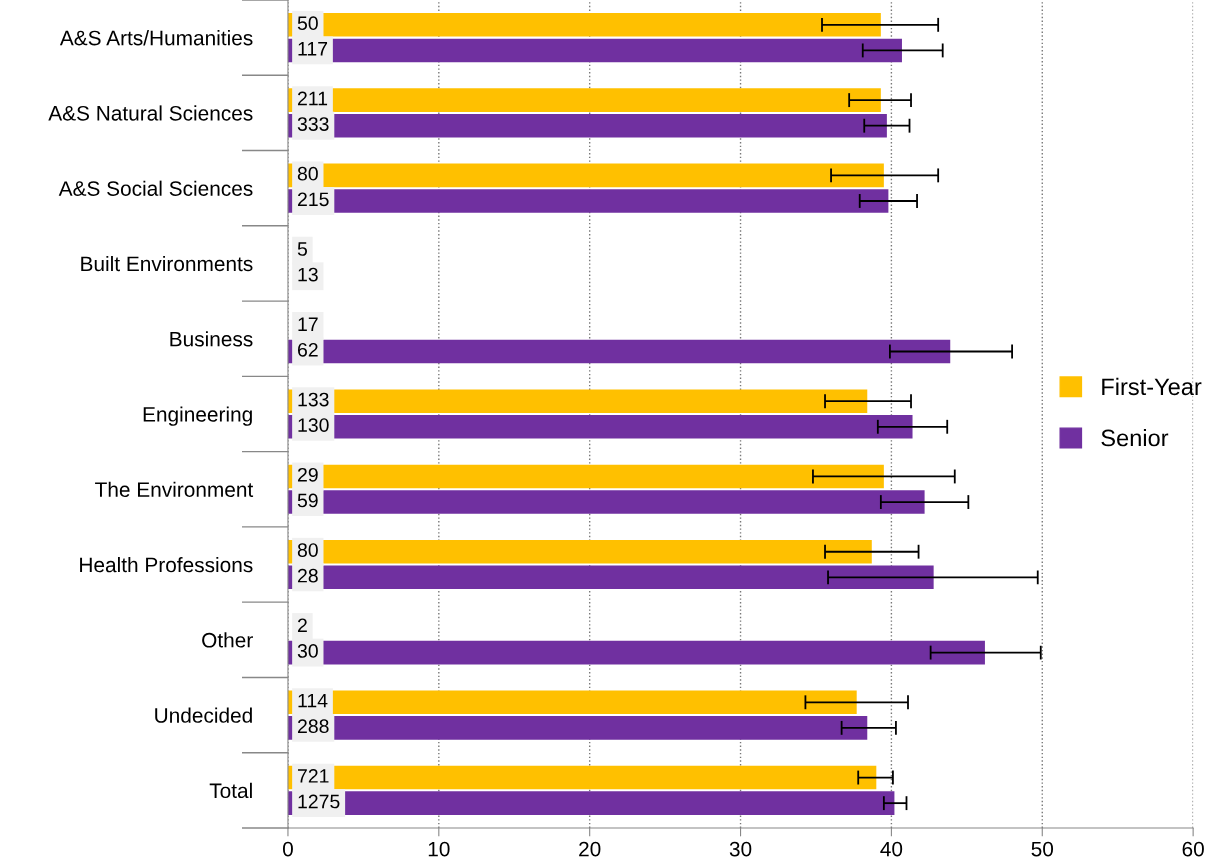 This screenshot has height=867, width=1215. What do you see at coordinates (307, 349) in the screenshot?
I see `annotation: 62` at bounding box center [307, 349].